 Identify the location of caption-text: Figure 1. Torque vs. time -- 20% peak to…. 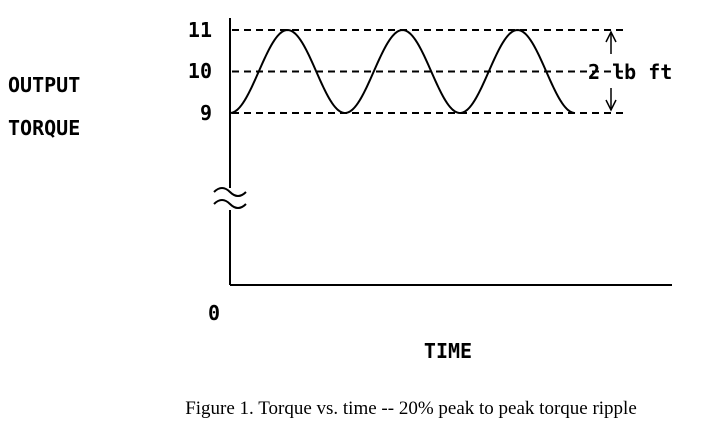
(411, 408).